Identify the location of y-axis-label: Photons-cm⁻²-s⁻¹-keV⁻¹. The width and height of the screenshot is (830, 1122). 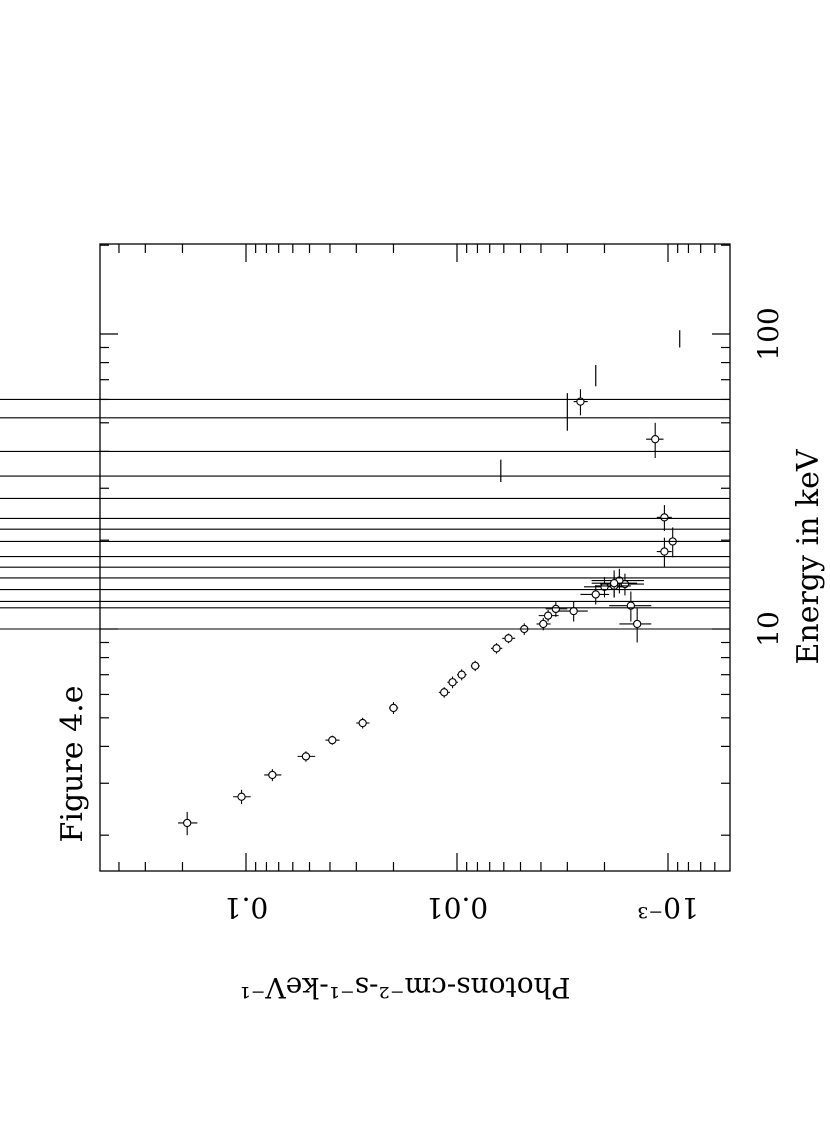
(405, 987).